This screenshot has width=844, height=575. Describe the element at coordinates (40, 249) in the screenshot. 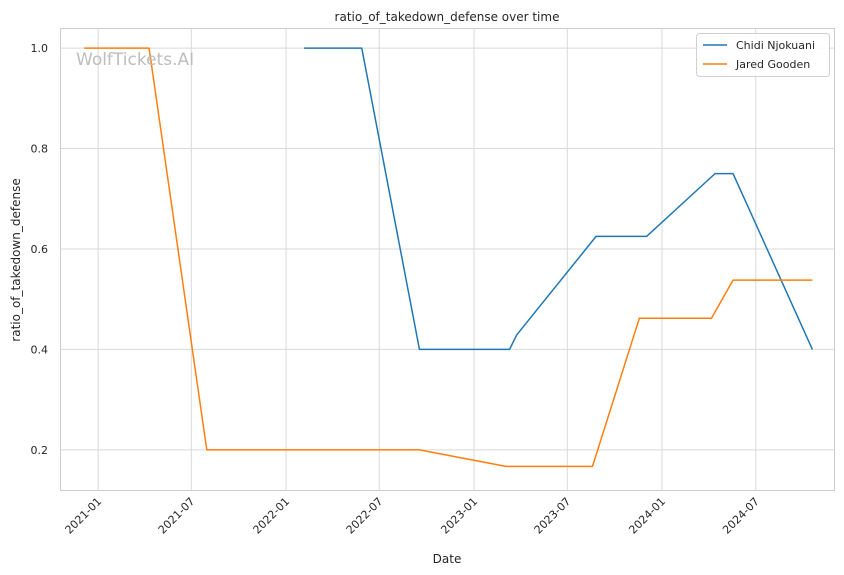

I see `y-tick-label: 0.6` at that location.